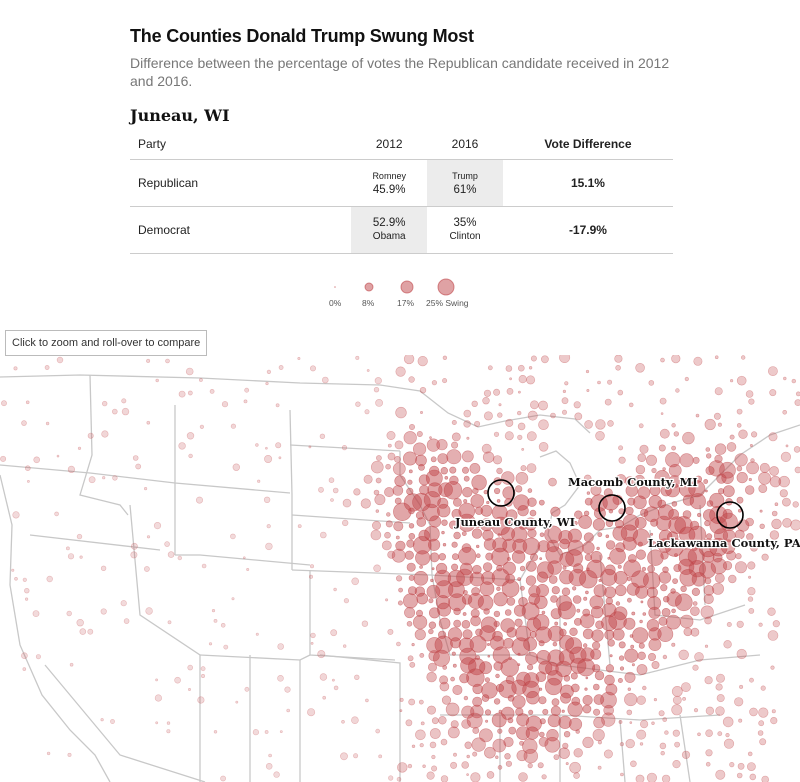 This screenshot has height=782, width=800. I want to click on zoom-button: Click to zoom and roll-over to compare, so click(106, 343).